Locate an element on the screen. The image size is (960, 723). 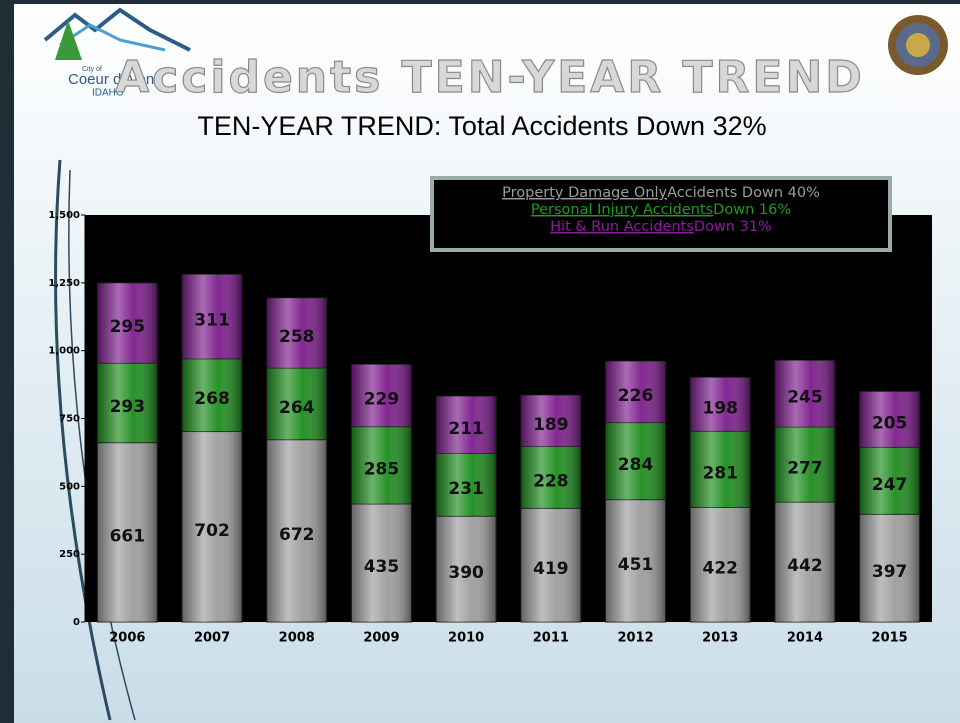
x-tick-label: 2007 is located at coordinates (212, 638).